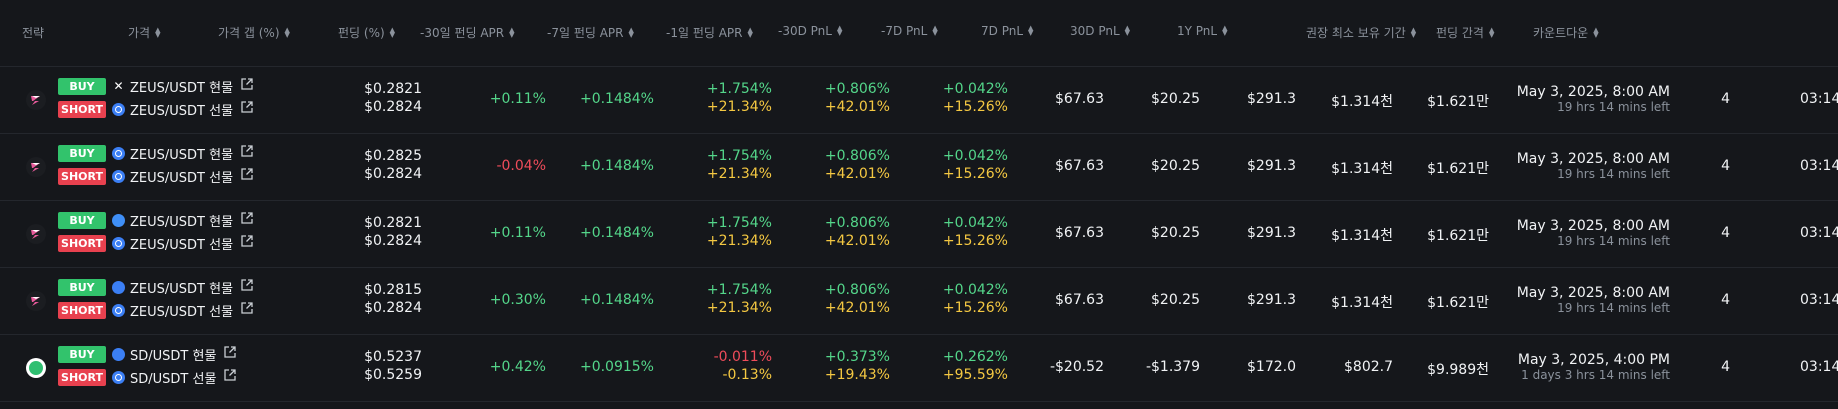  What do you see at coordinates (810, 31) in the screenshot?
I see `column-header-7: -30D PnL ▲ ▼` at bounding box center [810, 31].